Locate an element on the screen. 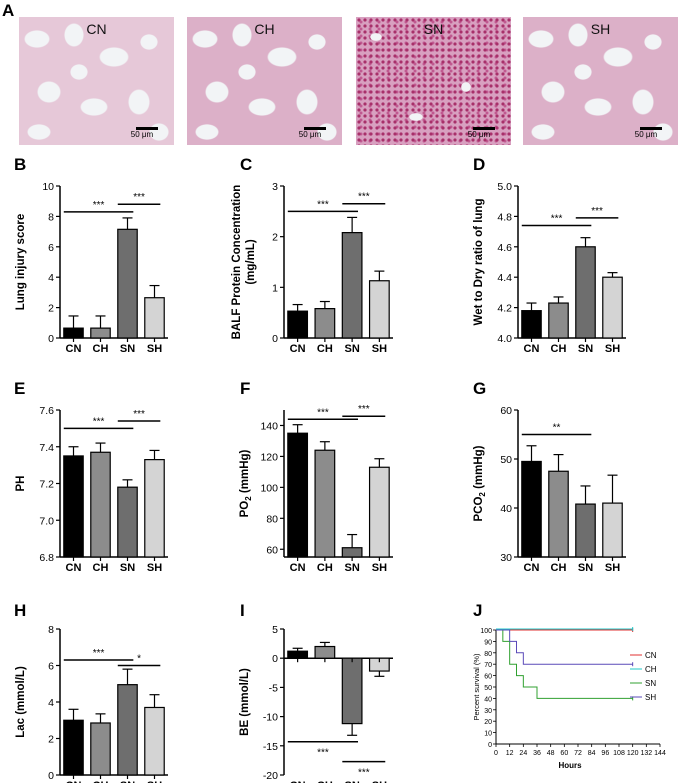 This screenshot has height=783, width=685. y-axis-label: Lung injury score is located at coordinates (21, 262).